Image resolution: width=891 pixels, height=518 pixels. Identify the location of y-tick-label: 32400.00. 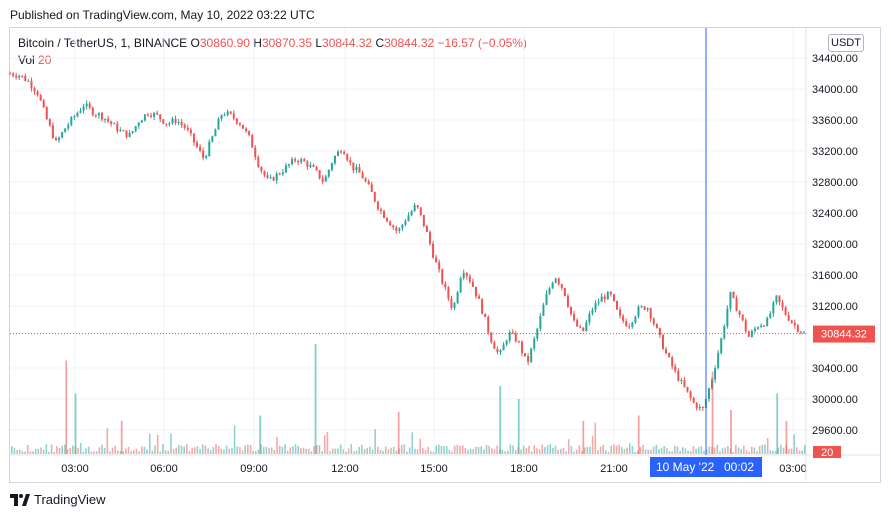
(835, 214).